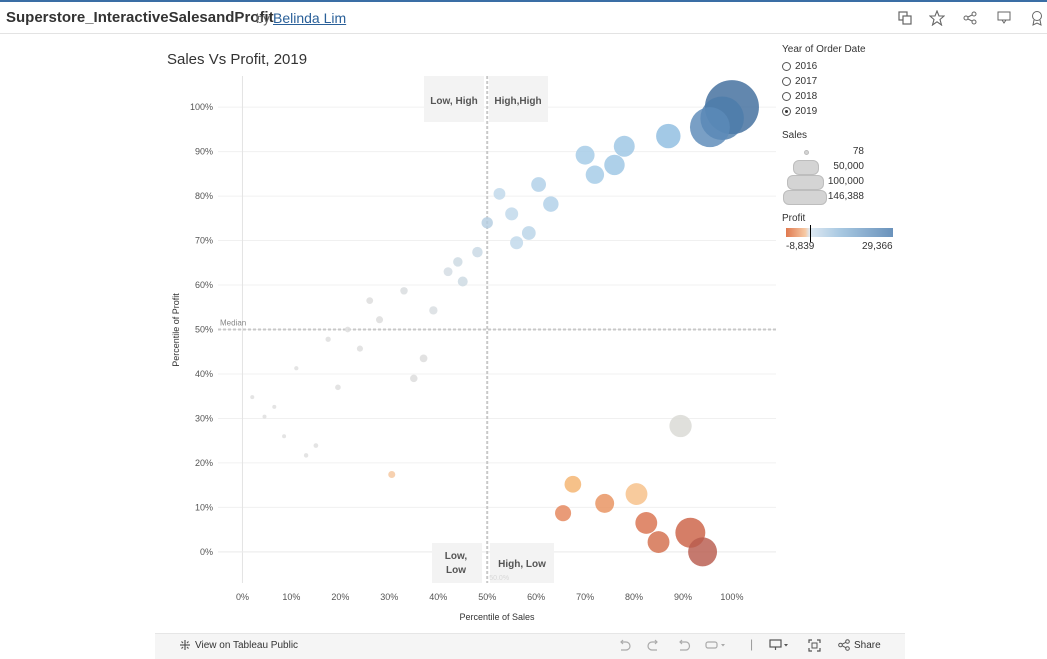  What do you see at coordinates (517, 101) in the screenshot?
I see `quadrant-high-high-label: High,High` at bounding box center [517, 101].